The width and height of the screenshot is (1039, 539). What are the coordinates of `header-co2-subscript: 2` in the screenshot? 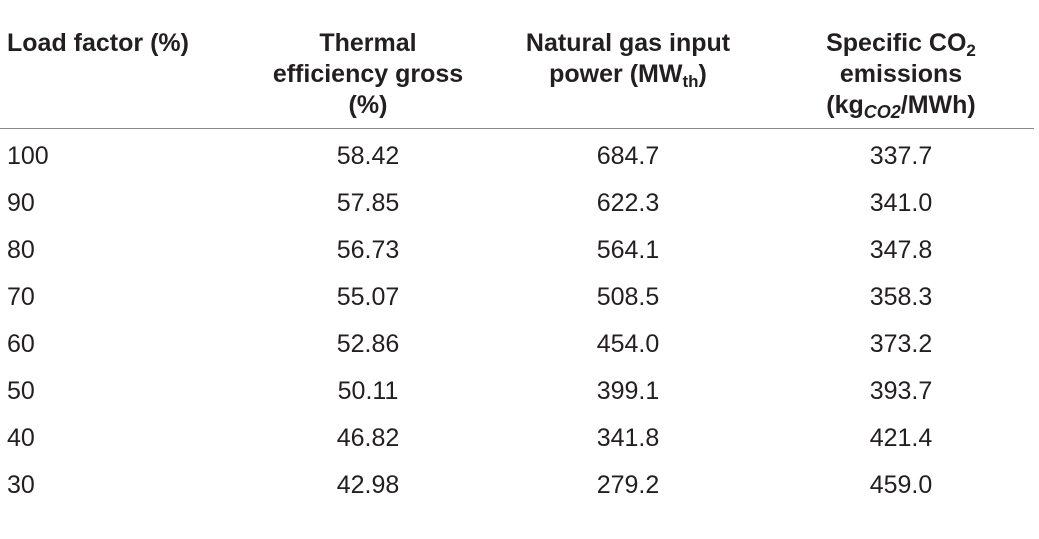 It's located at (971, 50).